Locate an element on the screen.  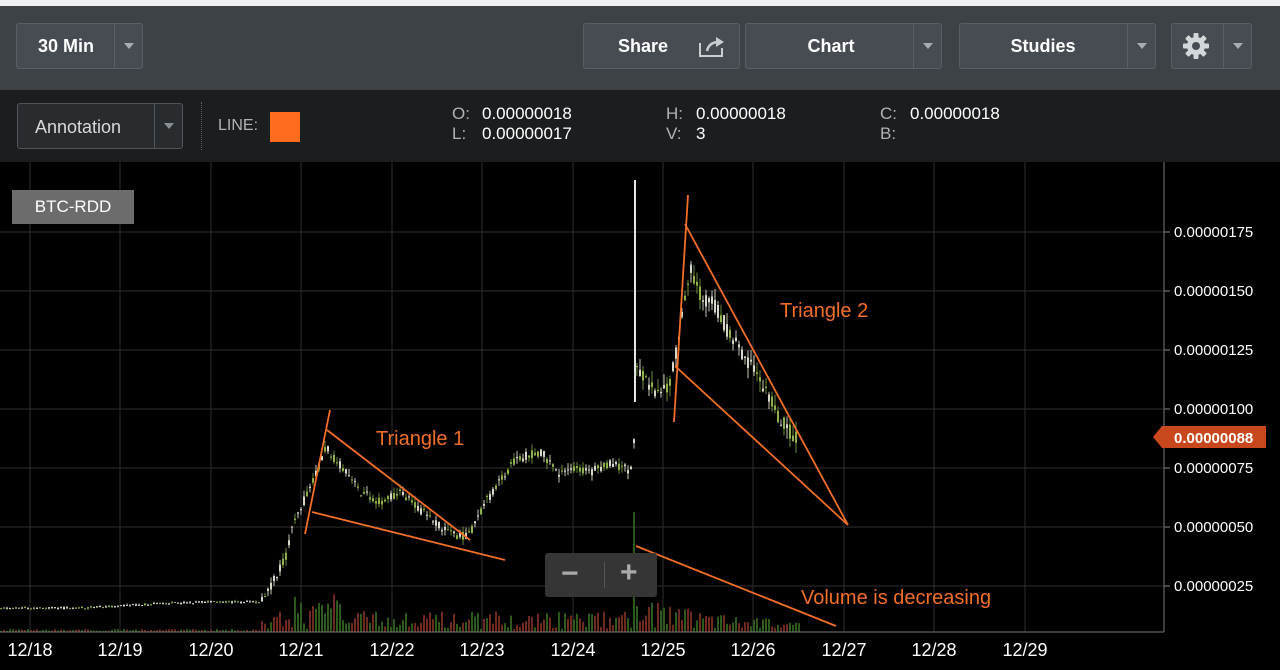
share-button: Share is located at coordinates (661, 46).